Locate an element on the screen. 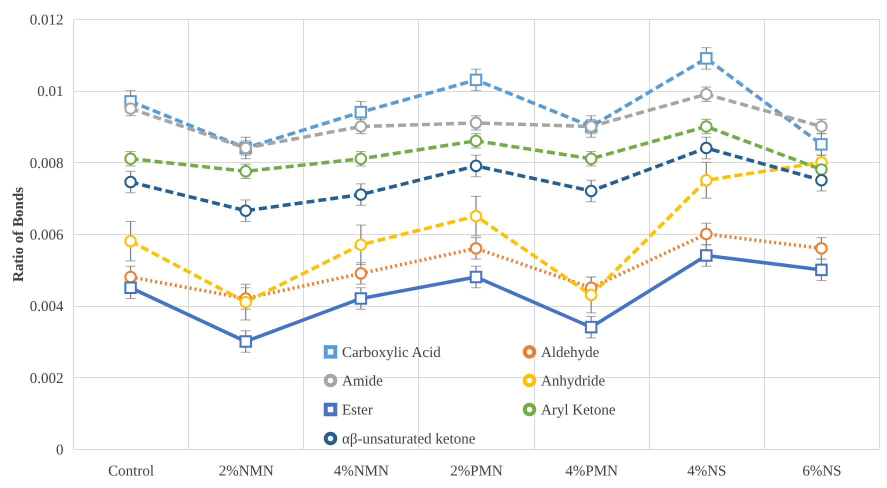  legend-label: Carboxylic Acid is located at coordinates (392, 352).